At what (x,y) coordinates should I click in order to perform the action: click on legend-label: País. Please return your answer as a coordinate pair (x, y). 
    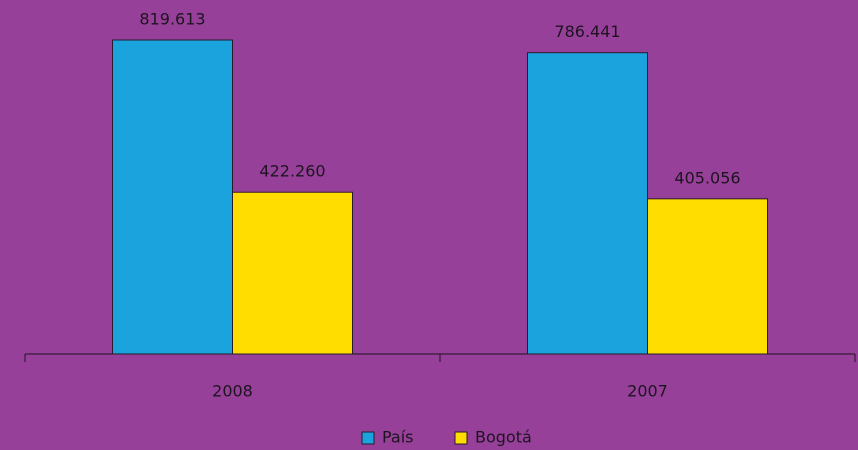
    Looking at the image, I should click on (398, 437).